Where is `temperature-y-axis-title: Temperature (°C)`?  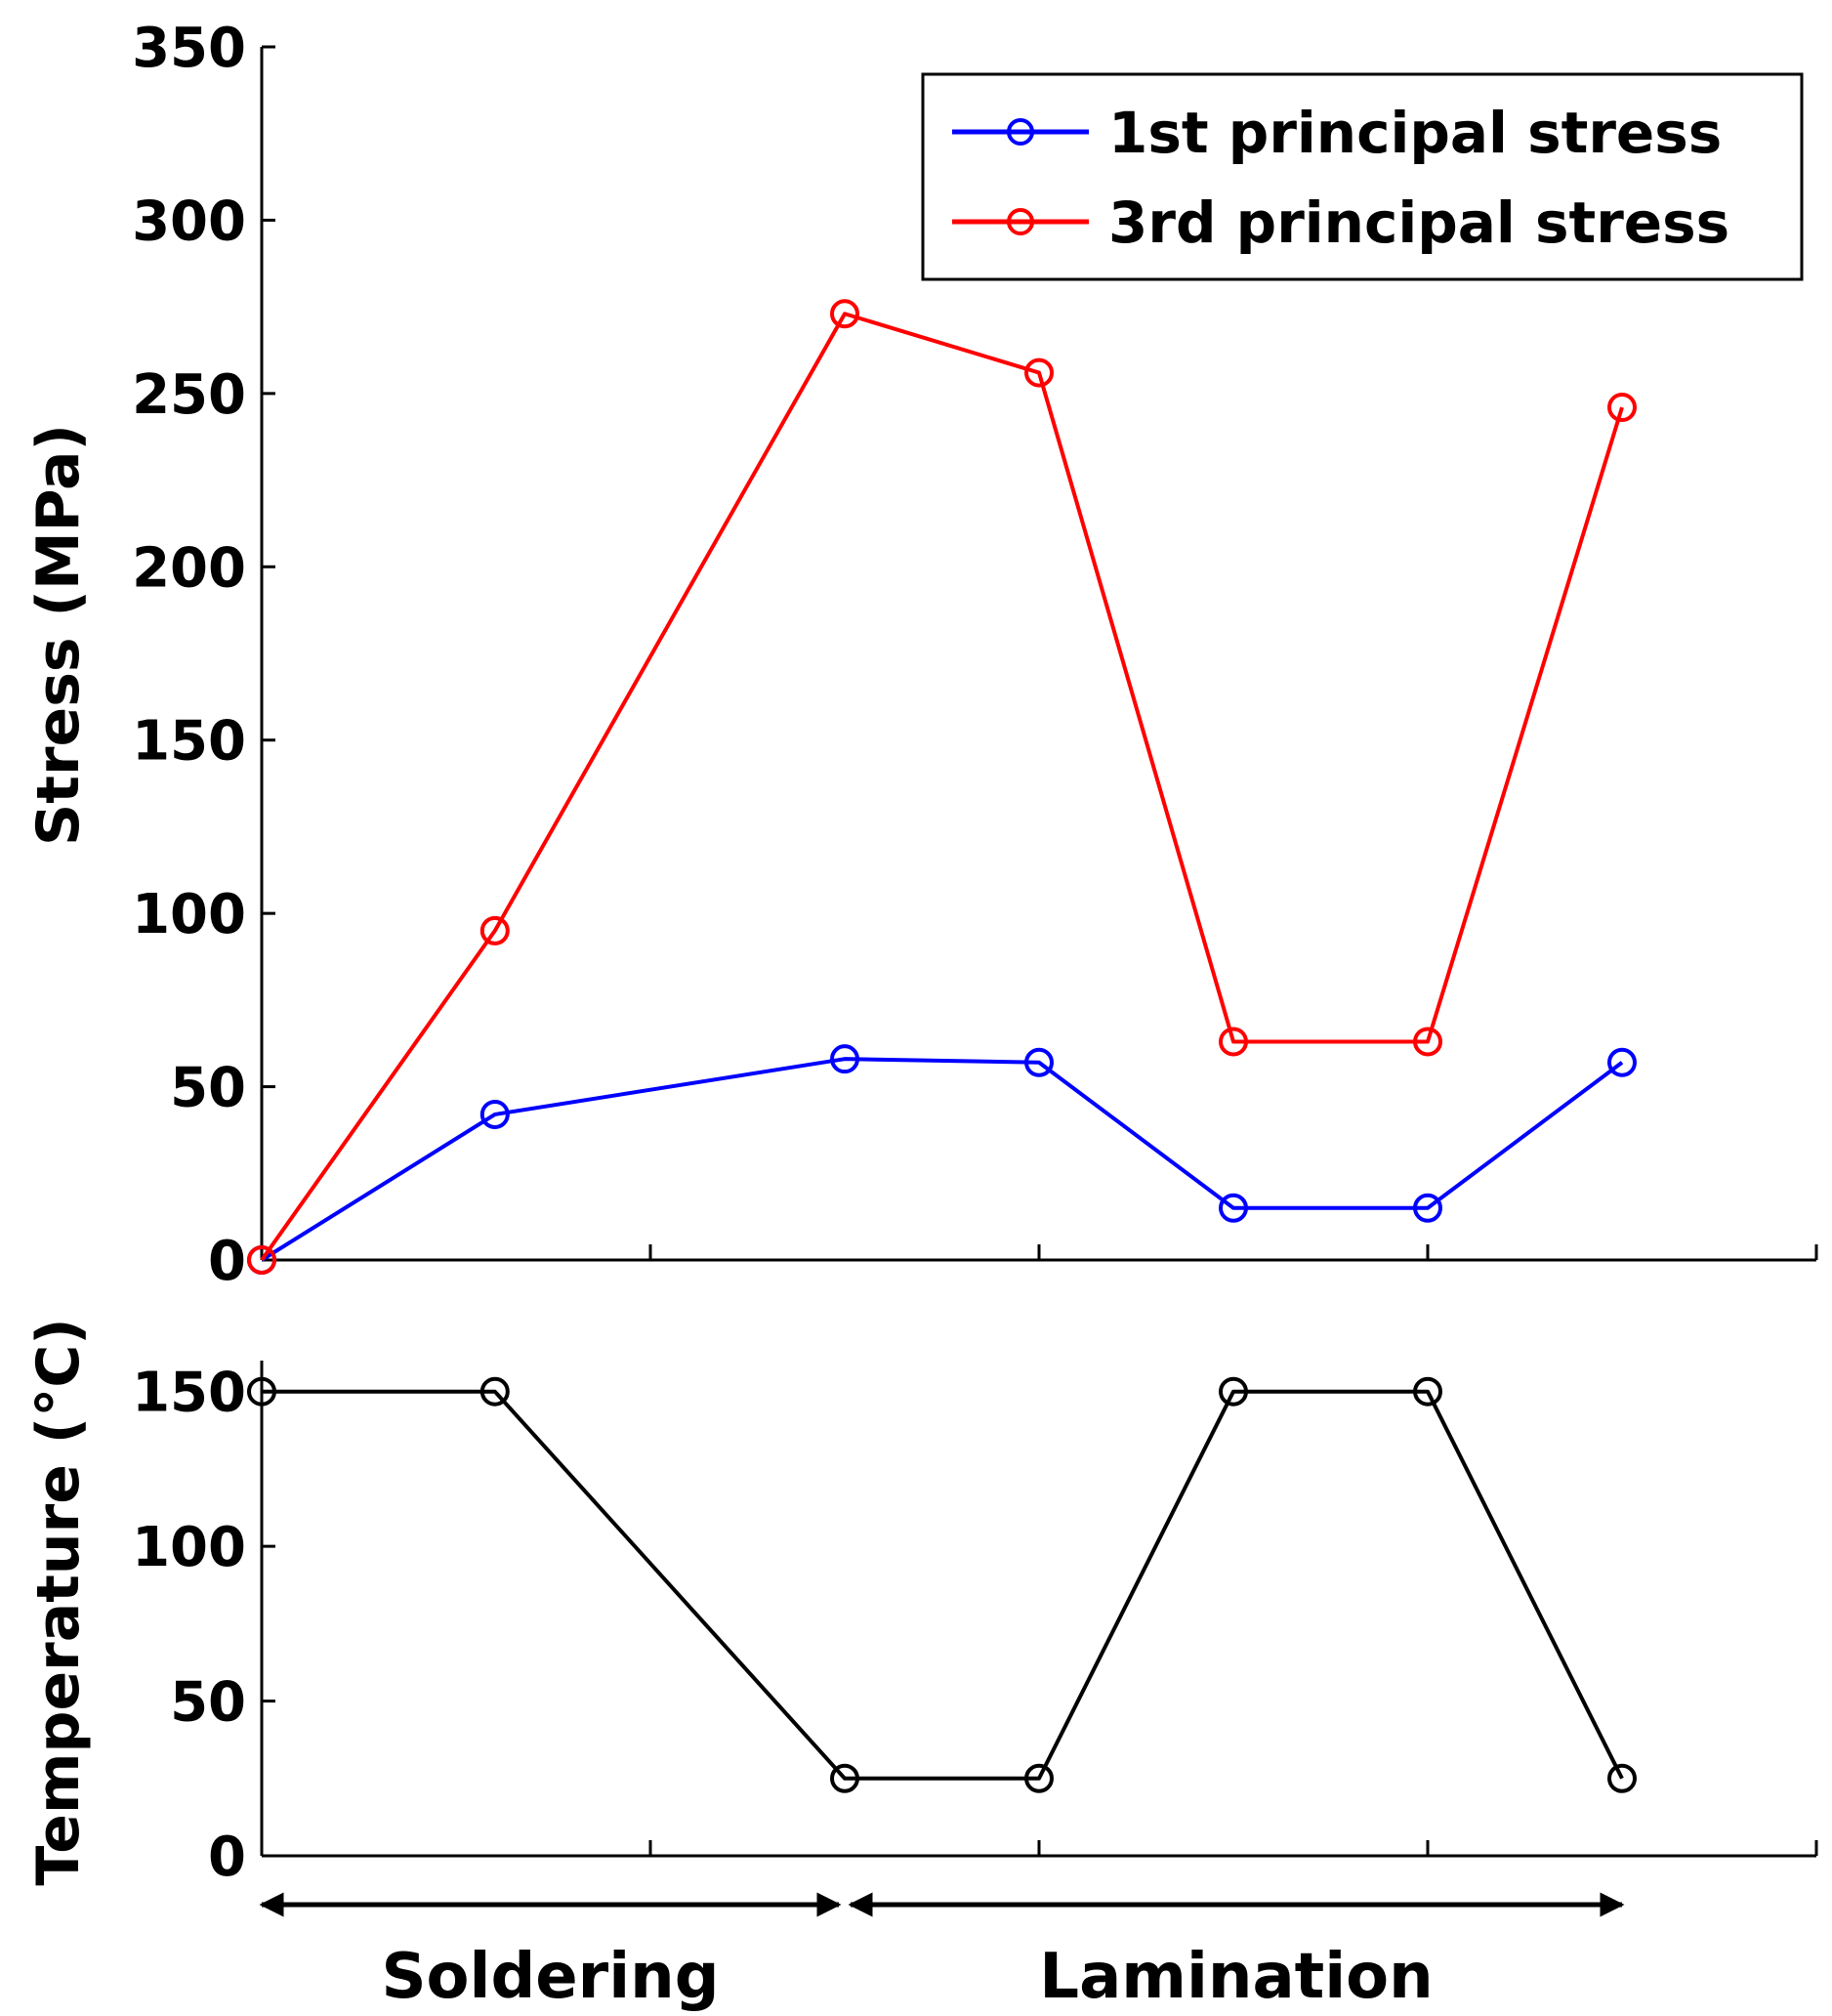
temperature-y-axis-title: Temperature (°C) is located at coordinates (58, 1601).